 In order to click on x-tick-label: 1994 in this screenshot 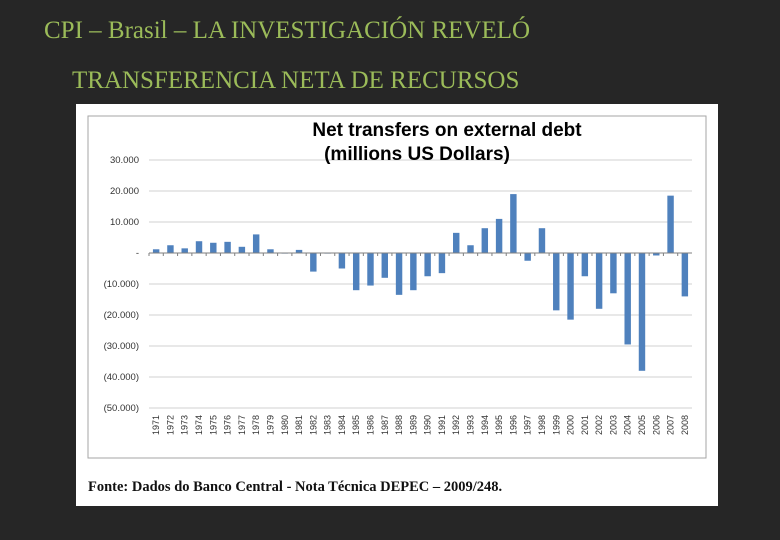, I will do `click(485, 425)`.